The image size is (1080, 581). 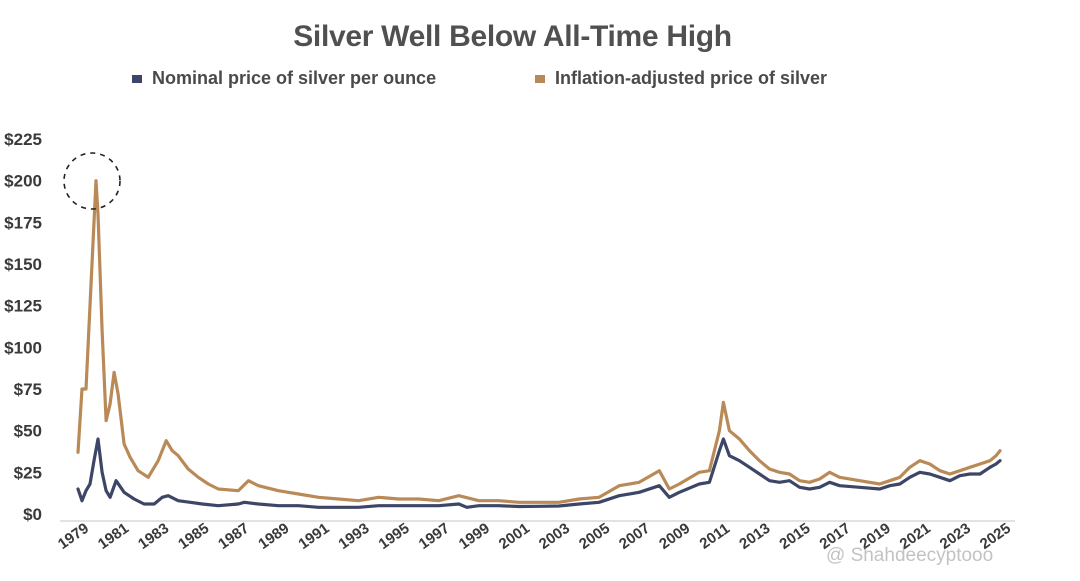 I want to click on x-tick-label: 2009, so click(x=674, y=536).